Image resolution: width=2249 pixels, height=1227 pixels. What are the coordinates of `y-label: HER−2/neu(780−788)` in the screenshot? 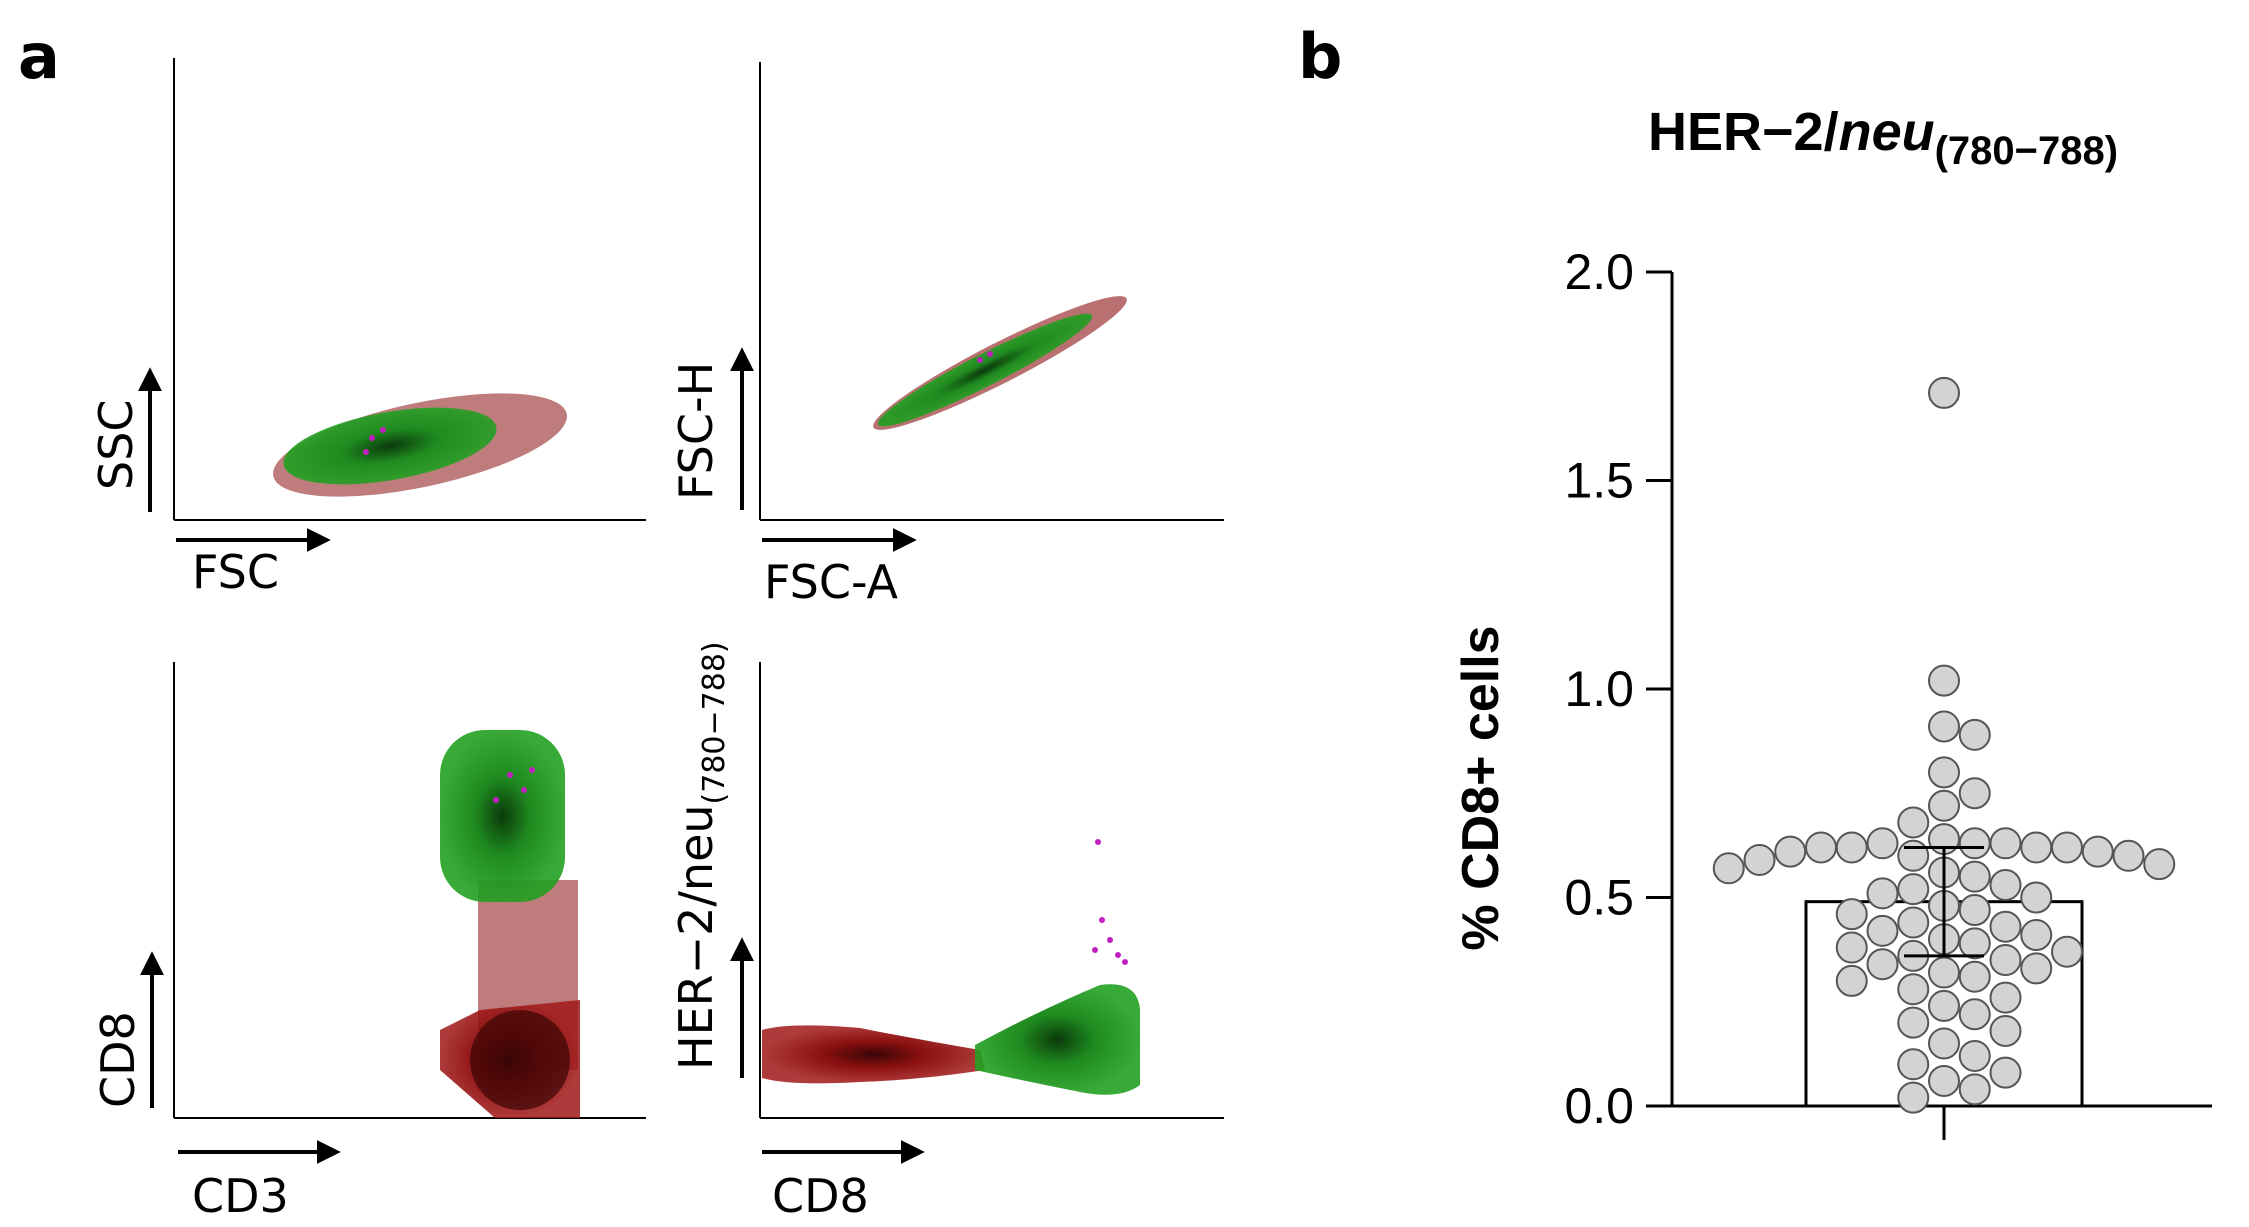 It's located at (700, 855).